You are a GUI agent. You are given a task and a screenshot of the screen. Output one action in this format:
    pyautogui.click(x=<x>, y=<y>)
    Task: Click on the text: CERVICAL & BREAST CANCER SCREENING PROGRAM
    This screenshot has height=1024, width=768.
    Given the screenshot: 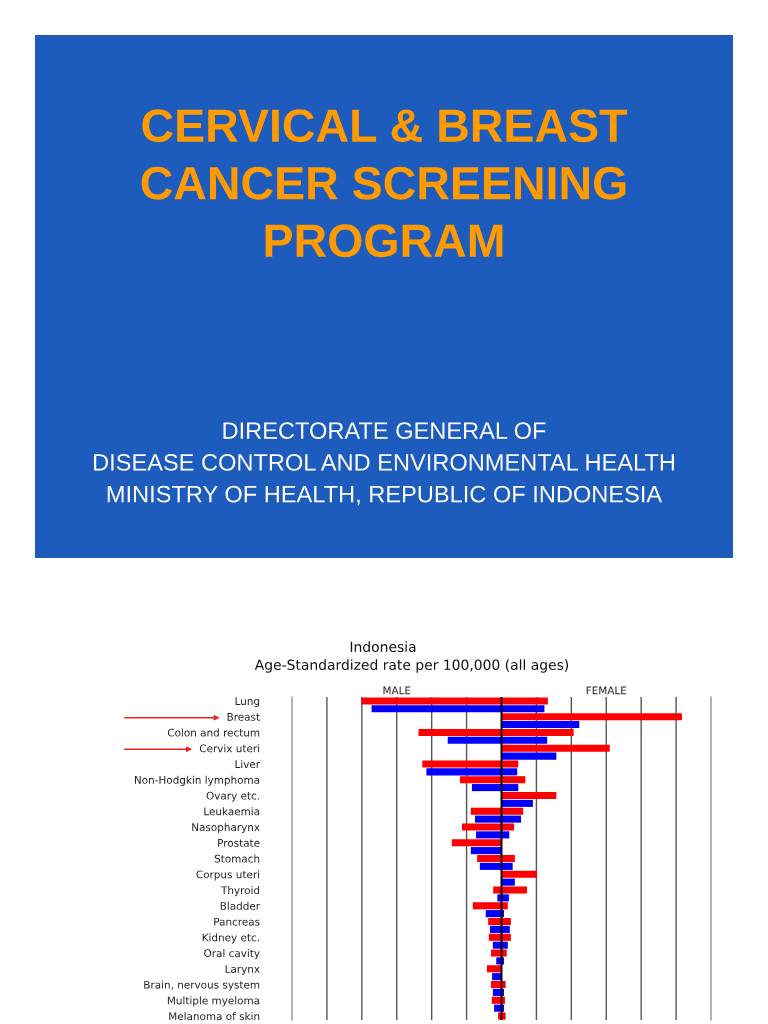 What is the action you would take?
    pyautogui.click(x=384, y=183)
    